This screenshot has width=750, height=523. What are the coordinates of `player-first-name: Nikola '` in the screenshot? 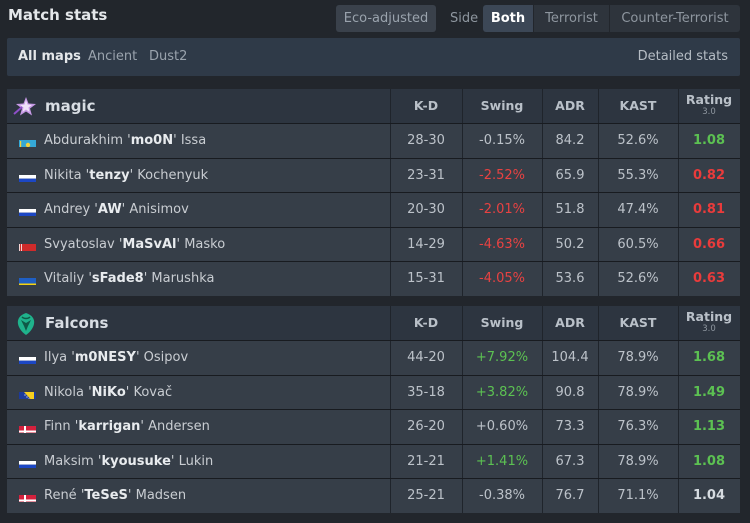 It's located at (68, 392).